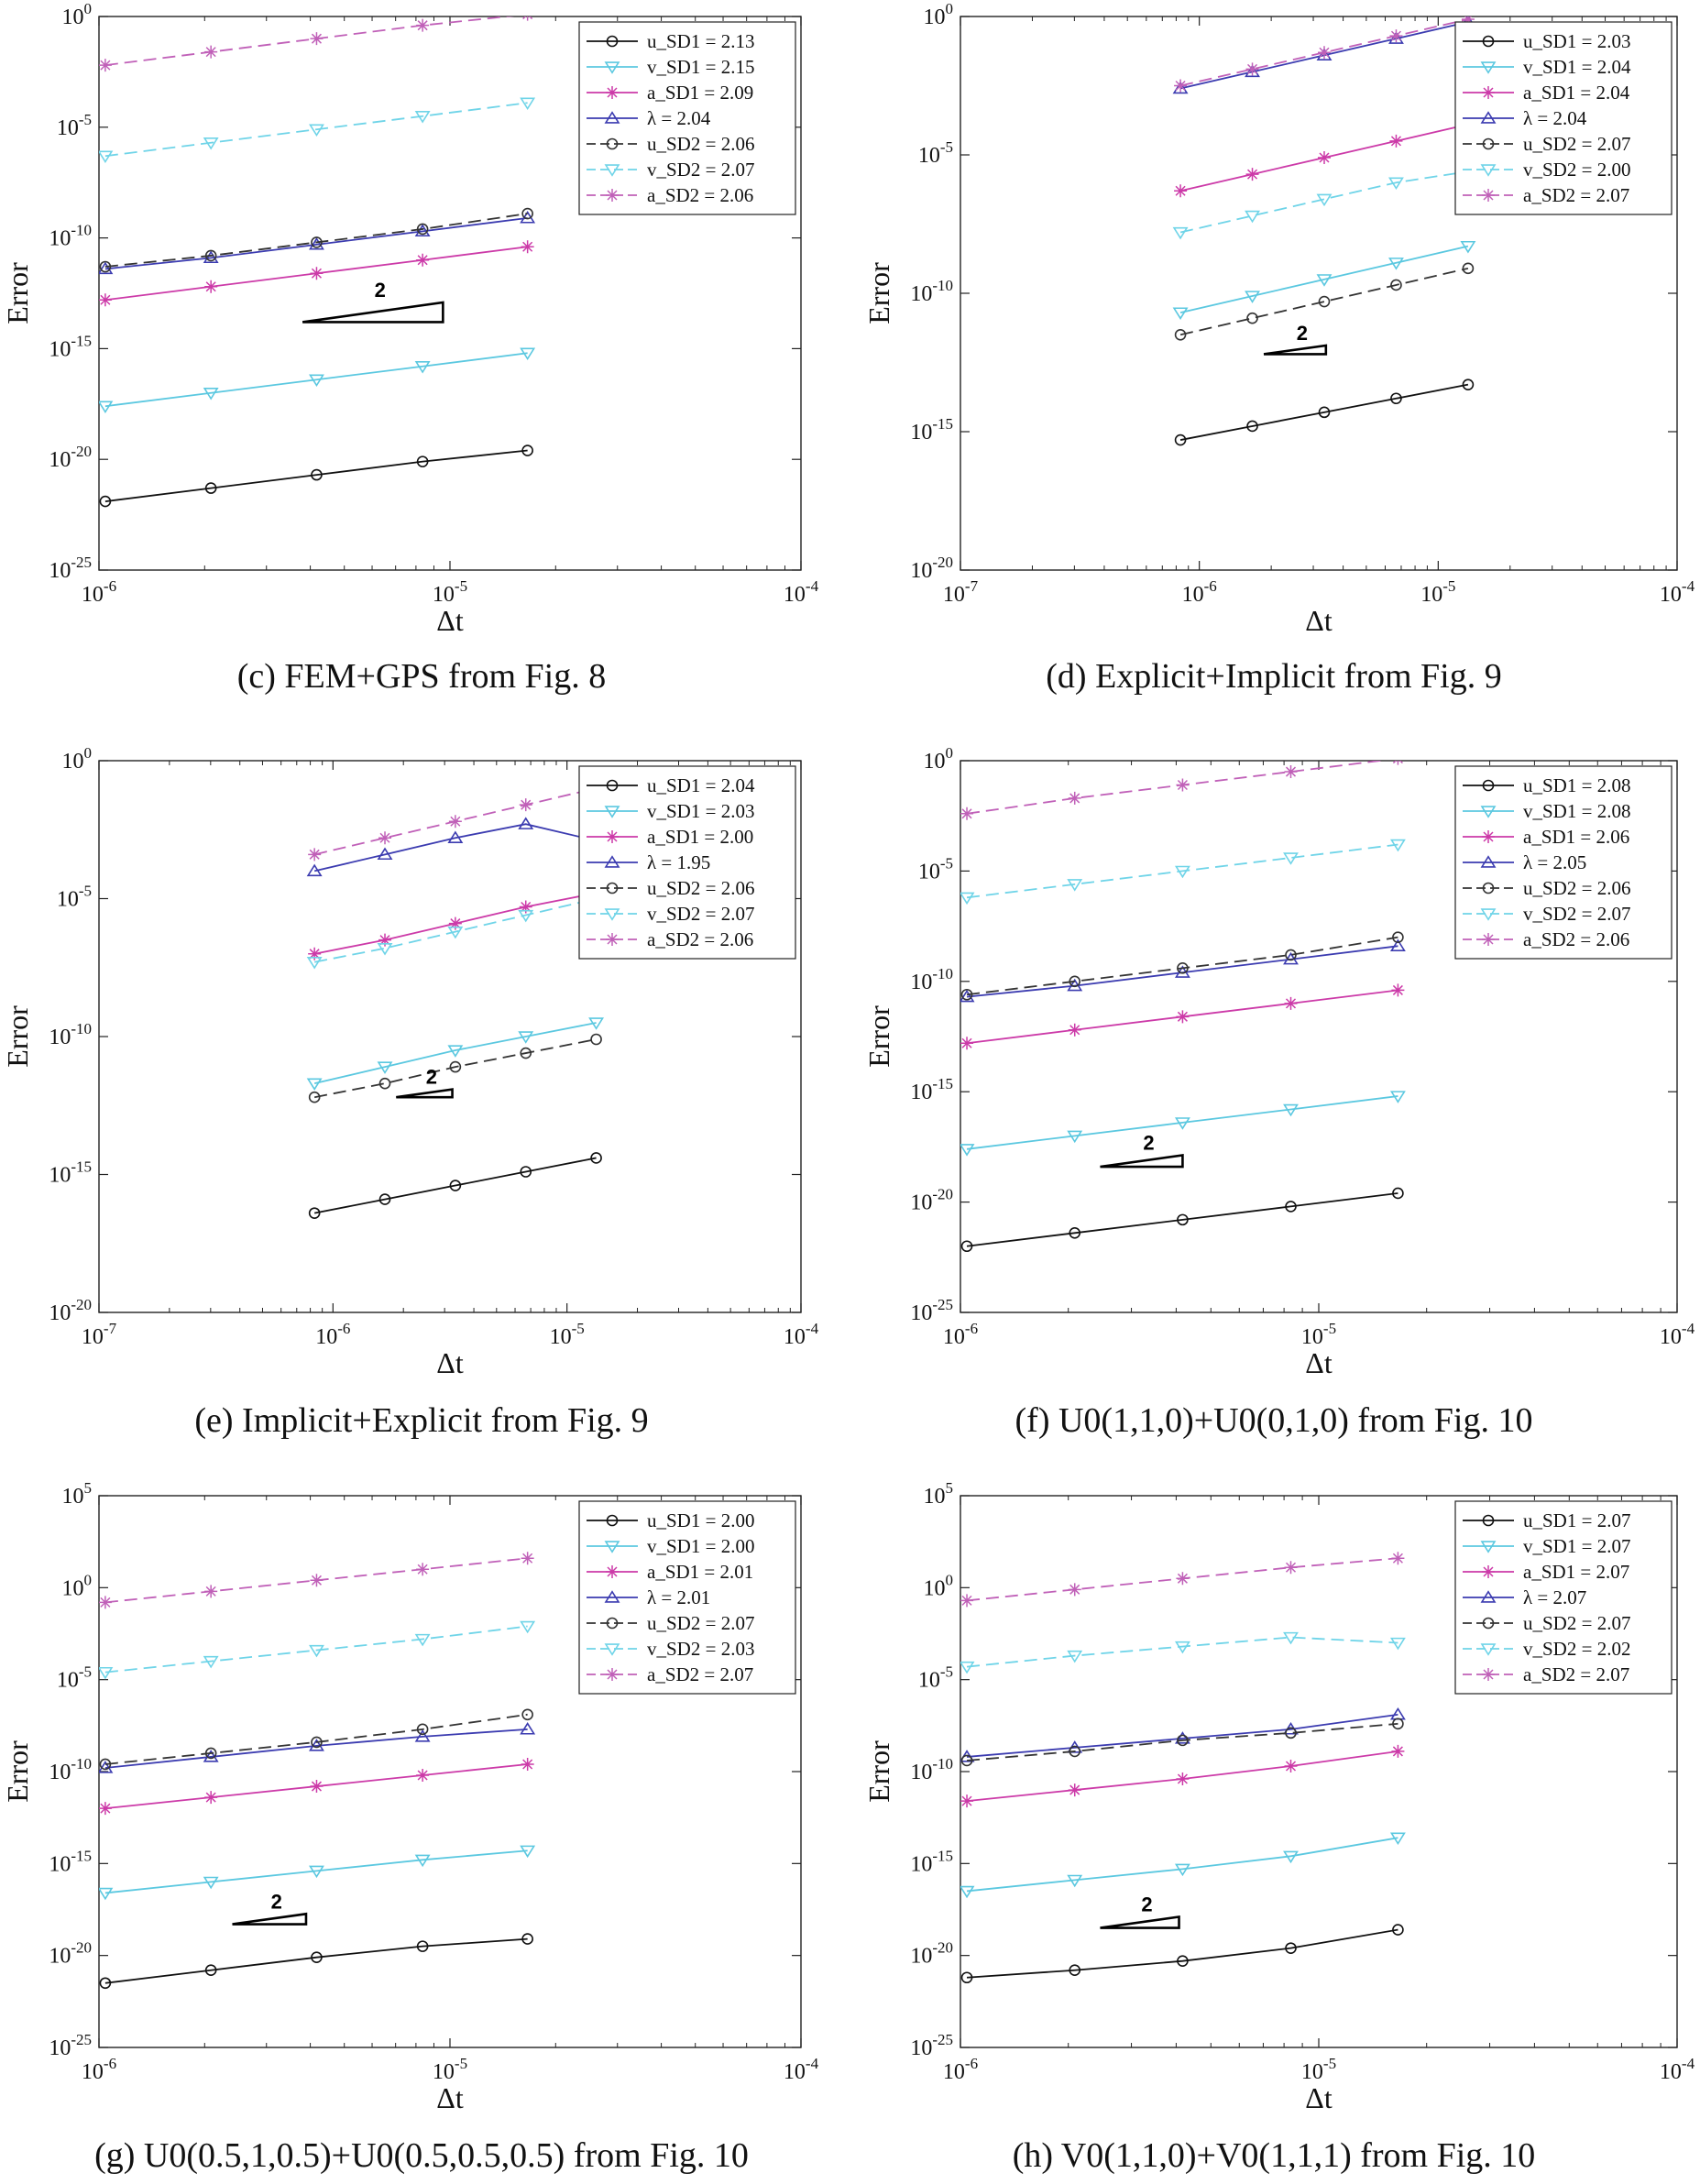  Describe the element at coordinates (678, 862) in the screenshot. I see `legend-entry: λ = 1.95` at that location.